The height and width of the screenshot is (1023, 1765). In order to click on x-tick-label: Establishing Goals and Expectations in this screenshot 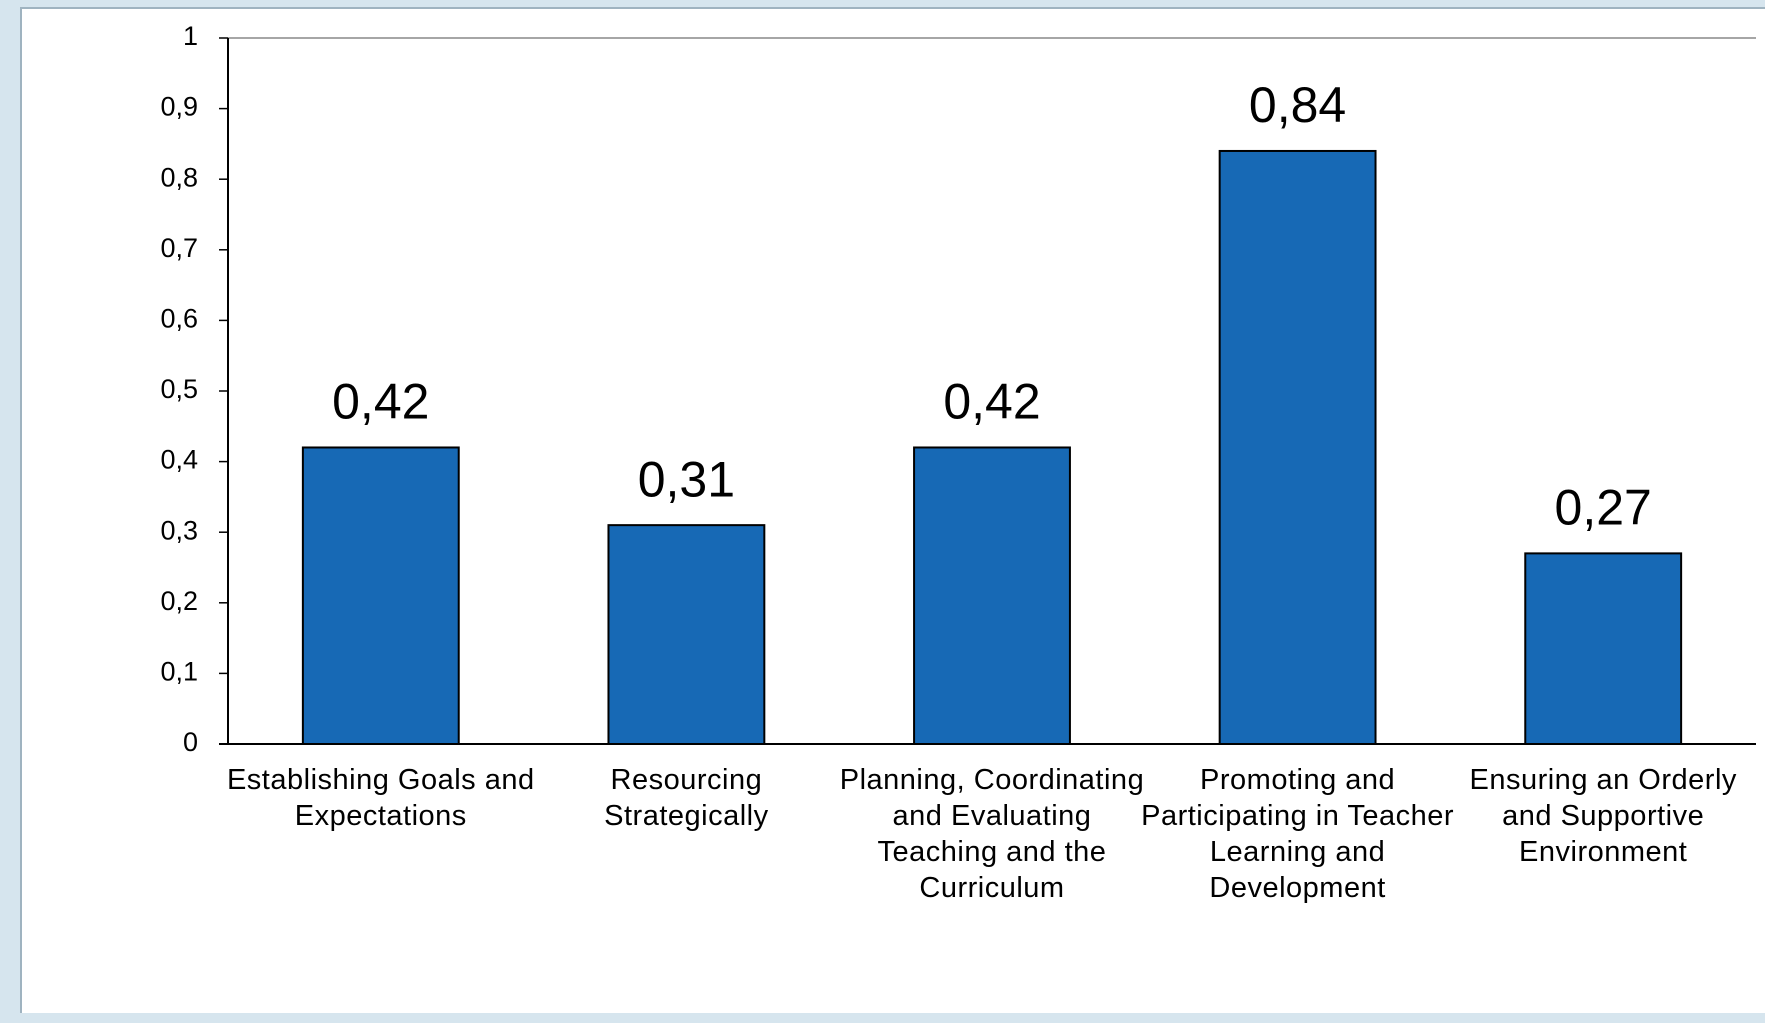, I will do `click(380, 798)`.